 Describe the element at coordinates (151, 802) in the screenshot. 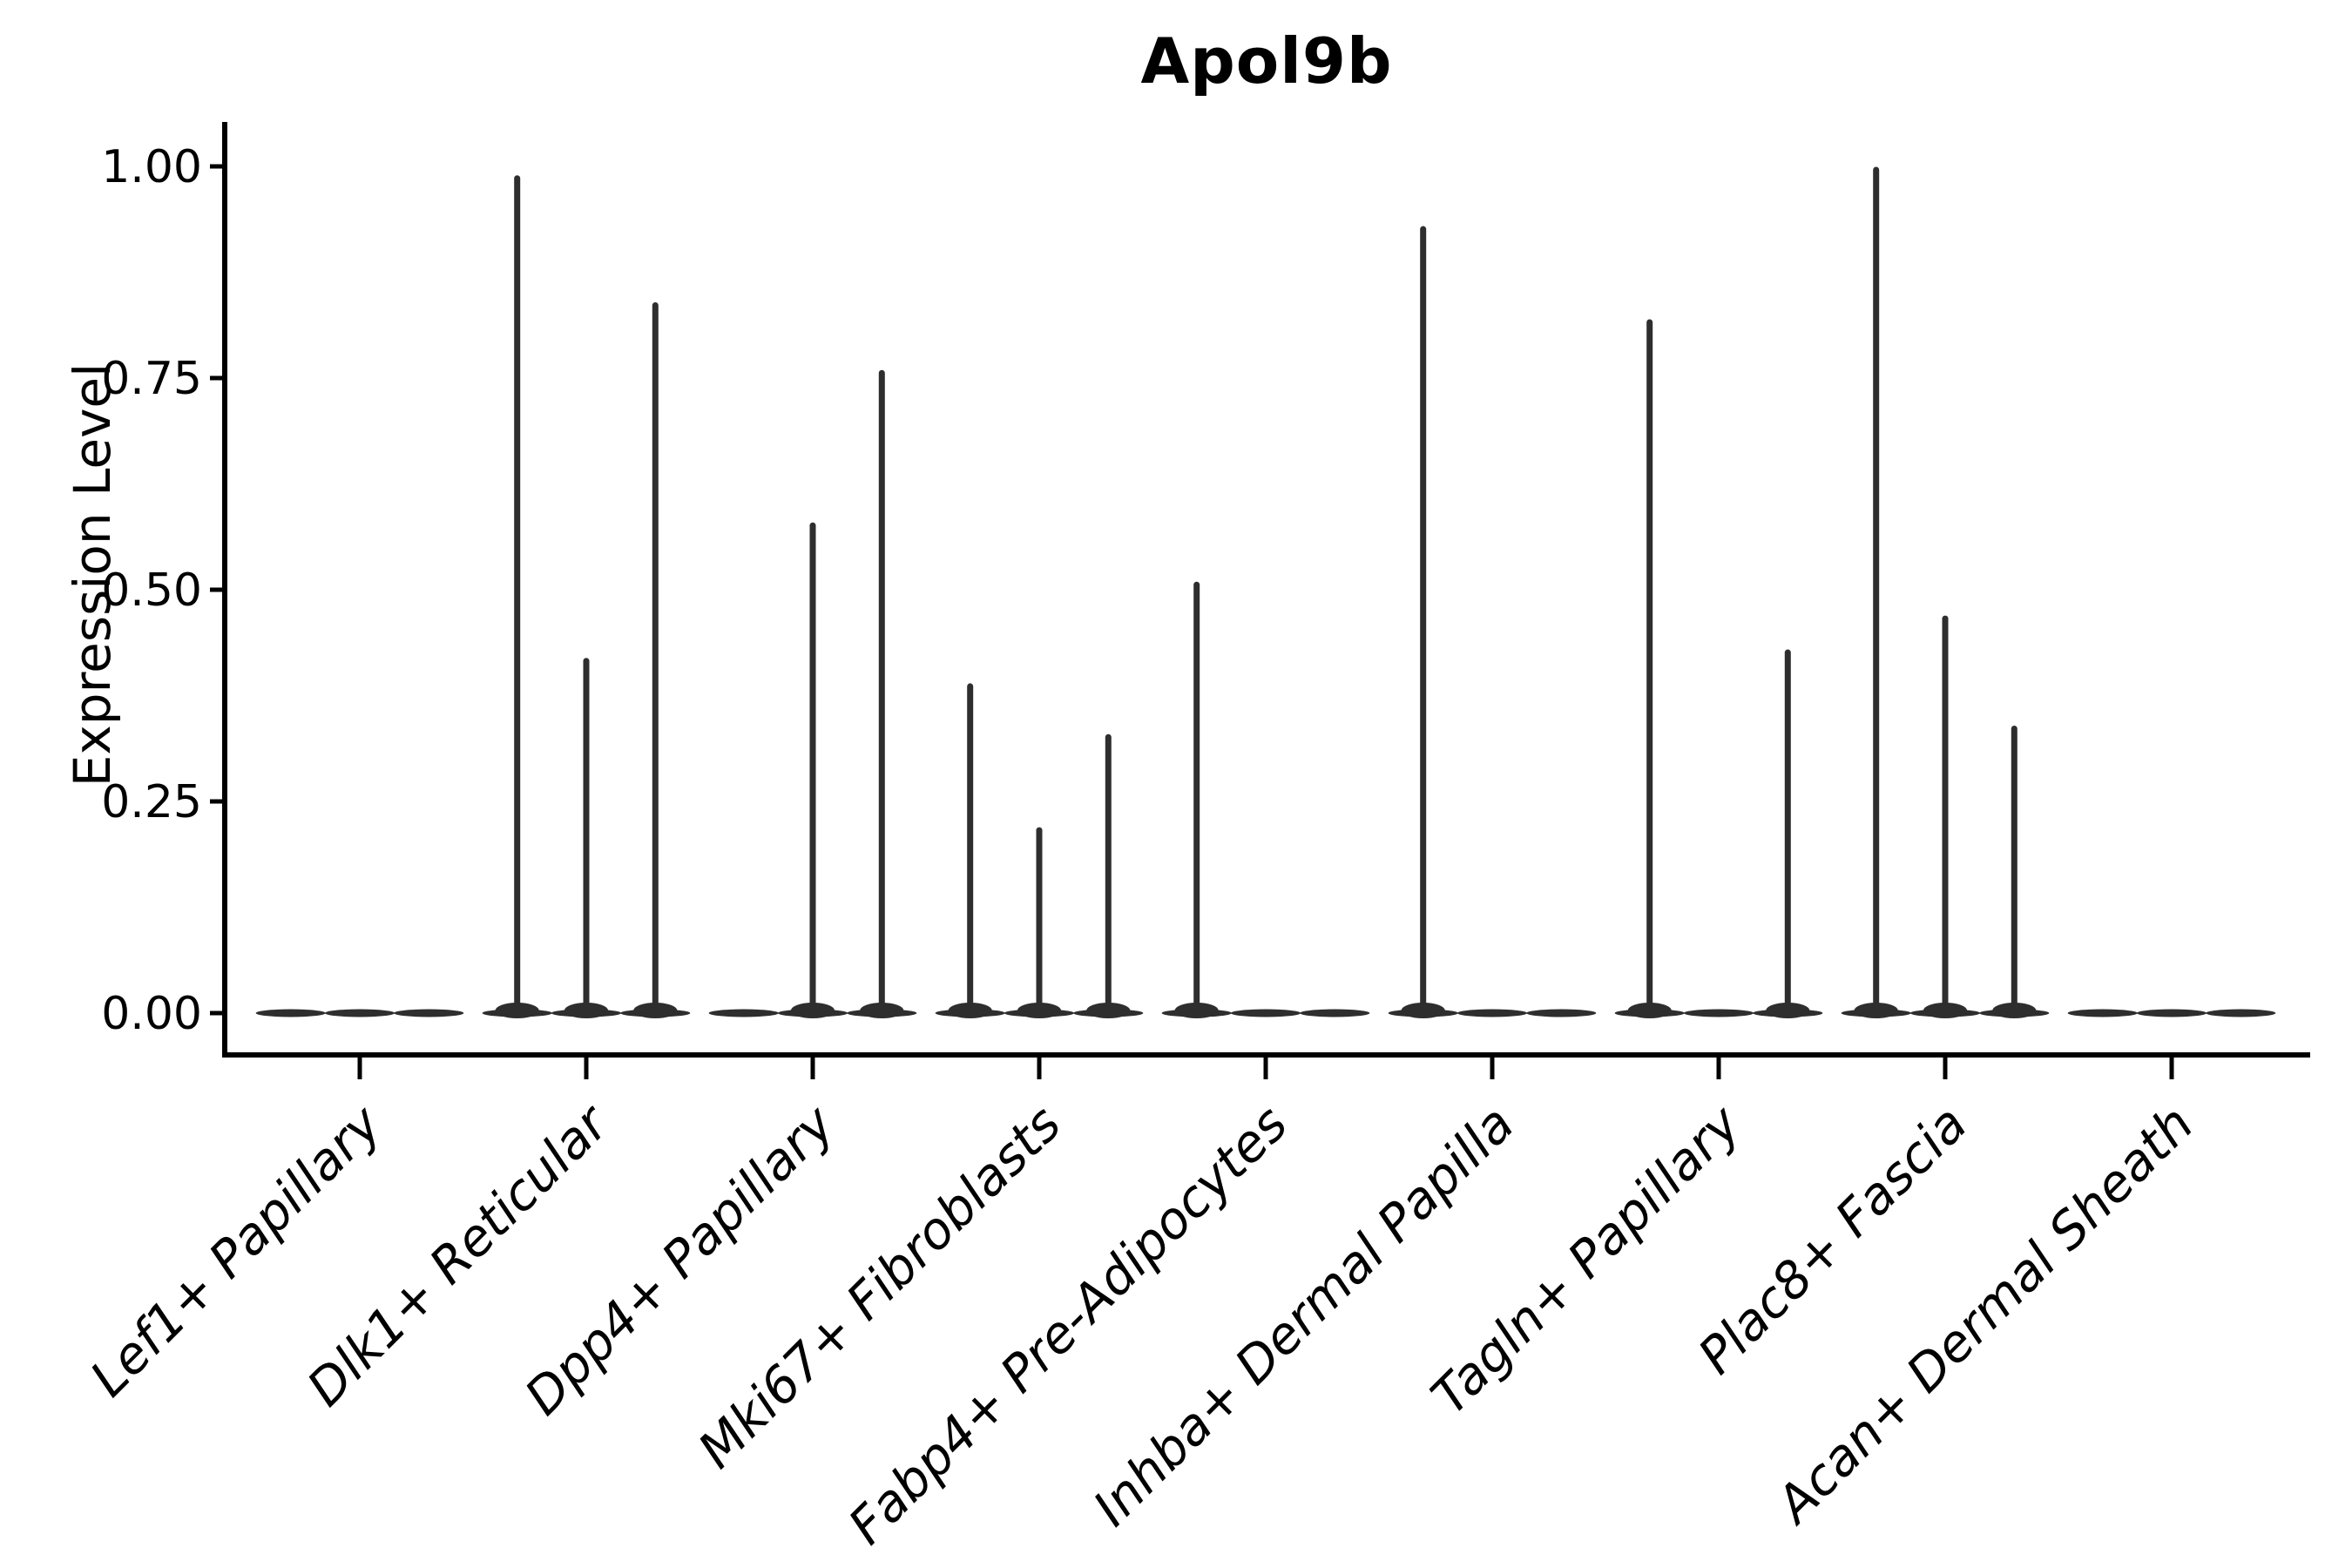

I see `y-tick-label: 0.25` at that location.